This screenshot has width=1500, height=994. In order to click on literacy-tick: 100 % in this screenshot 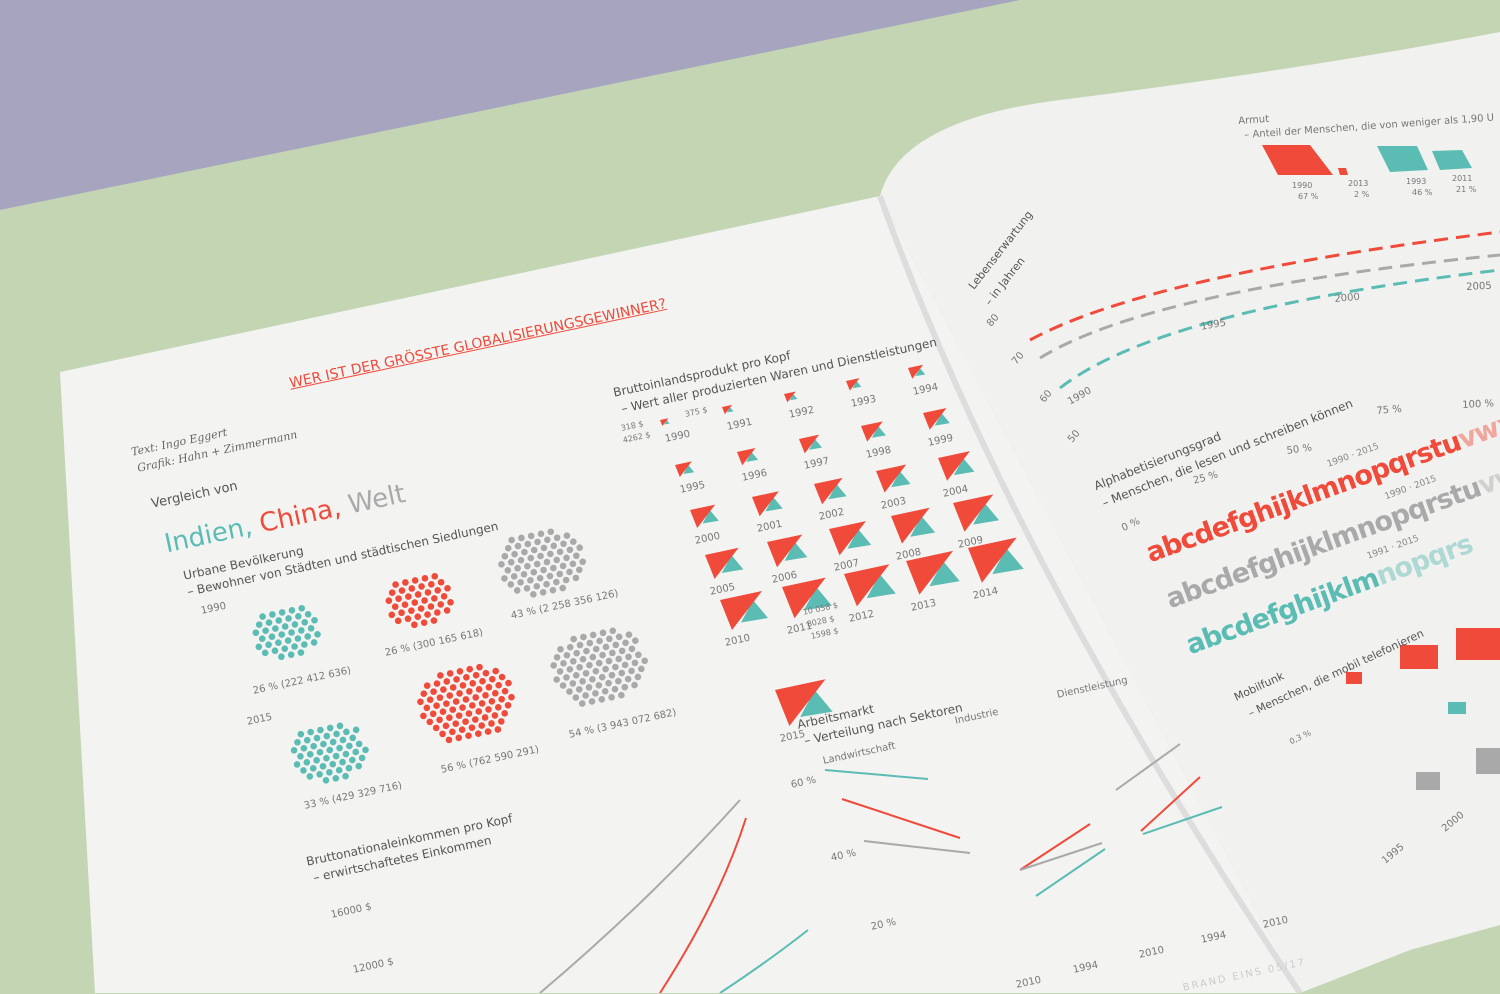, I will do `click(1478, 404)`.